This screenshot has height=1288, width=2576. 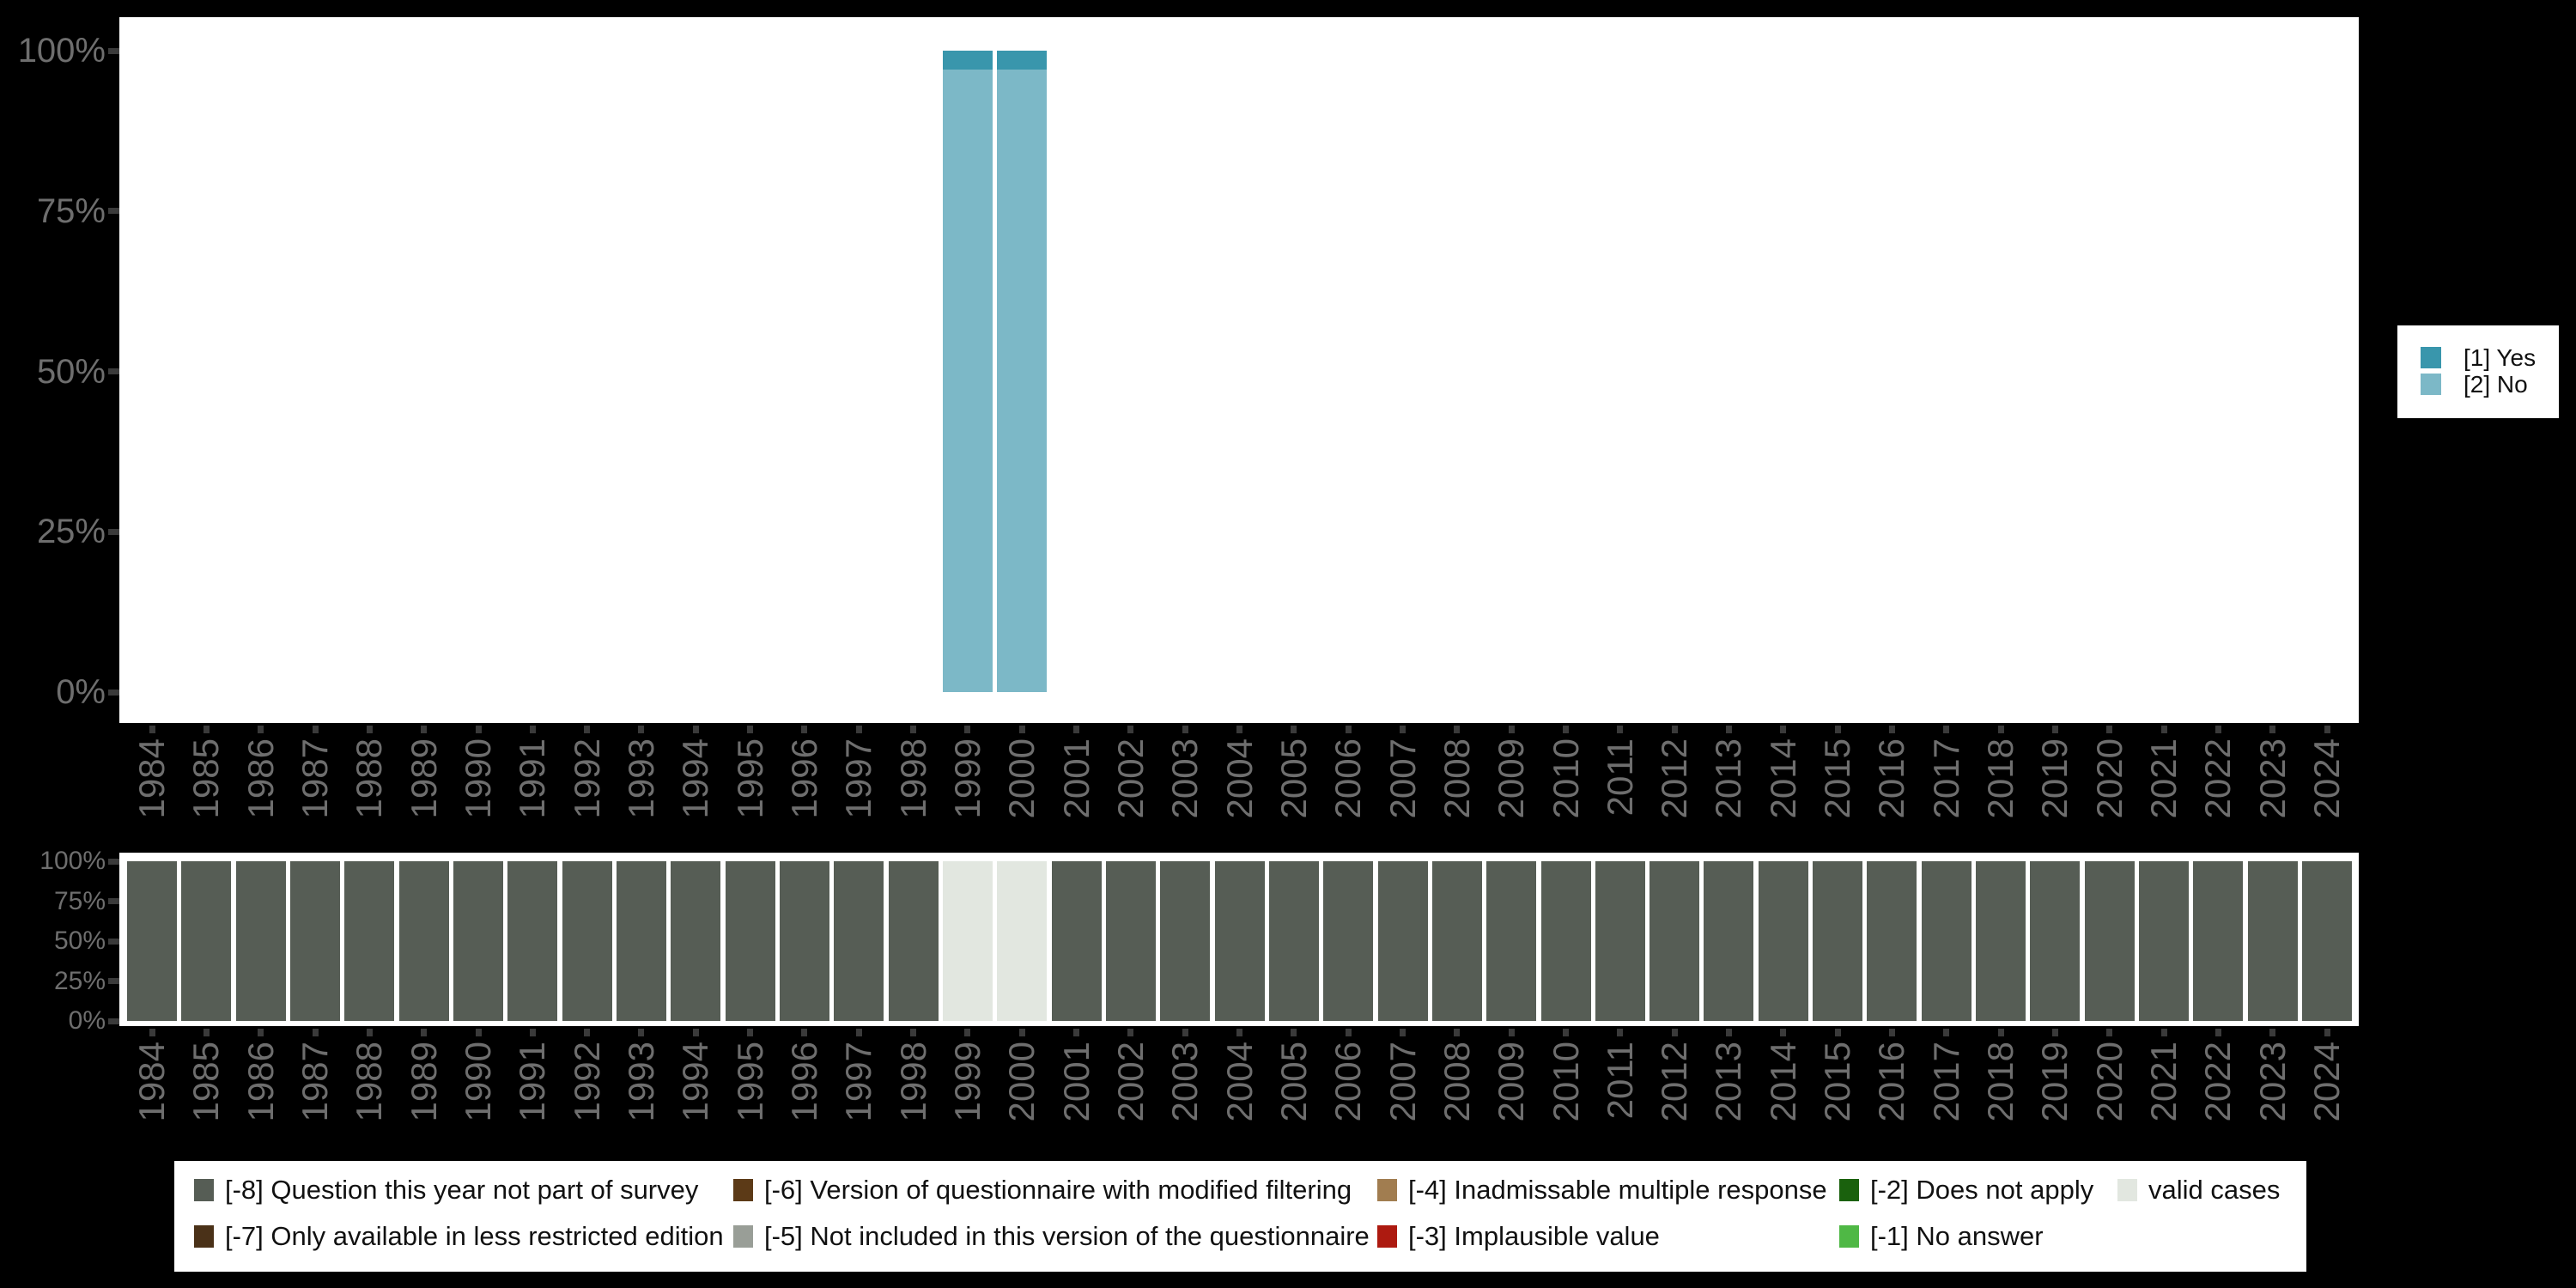 What do you see at coordinates (914, 941) in the screenshot?
I see `bottom-bar-1998` at bounding box center [914, 941].